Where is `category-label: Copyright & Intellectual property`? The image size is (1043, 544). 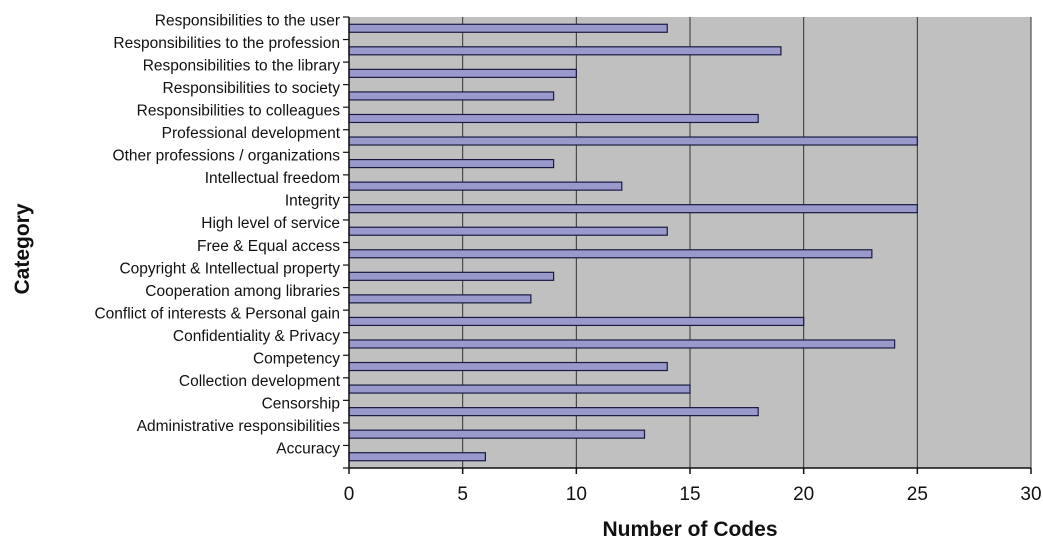 category-label: Copyright & Intellectual property is located at coordinates (229, 268).